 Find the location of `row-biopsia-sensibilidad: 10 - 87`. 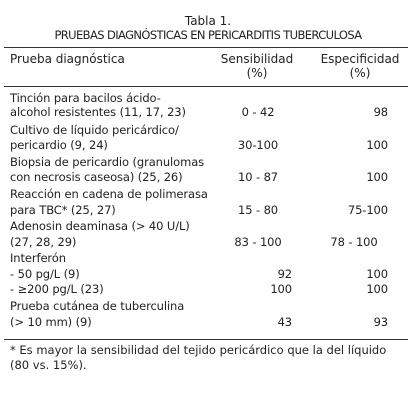

row-biopsia-sensibilidad: 10 - 87 is located at coordinates (258, 177).